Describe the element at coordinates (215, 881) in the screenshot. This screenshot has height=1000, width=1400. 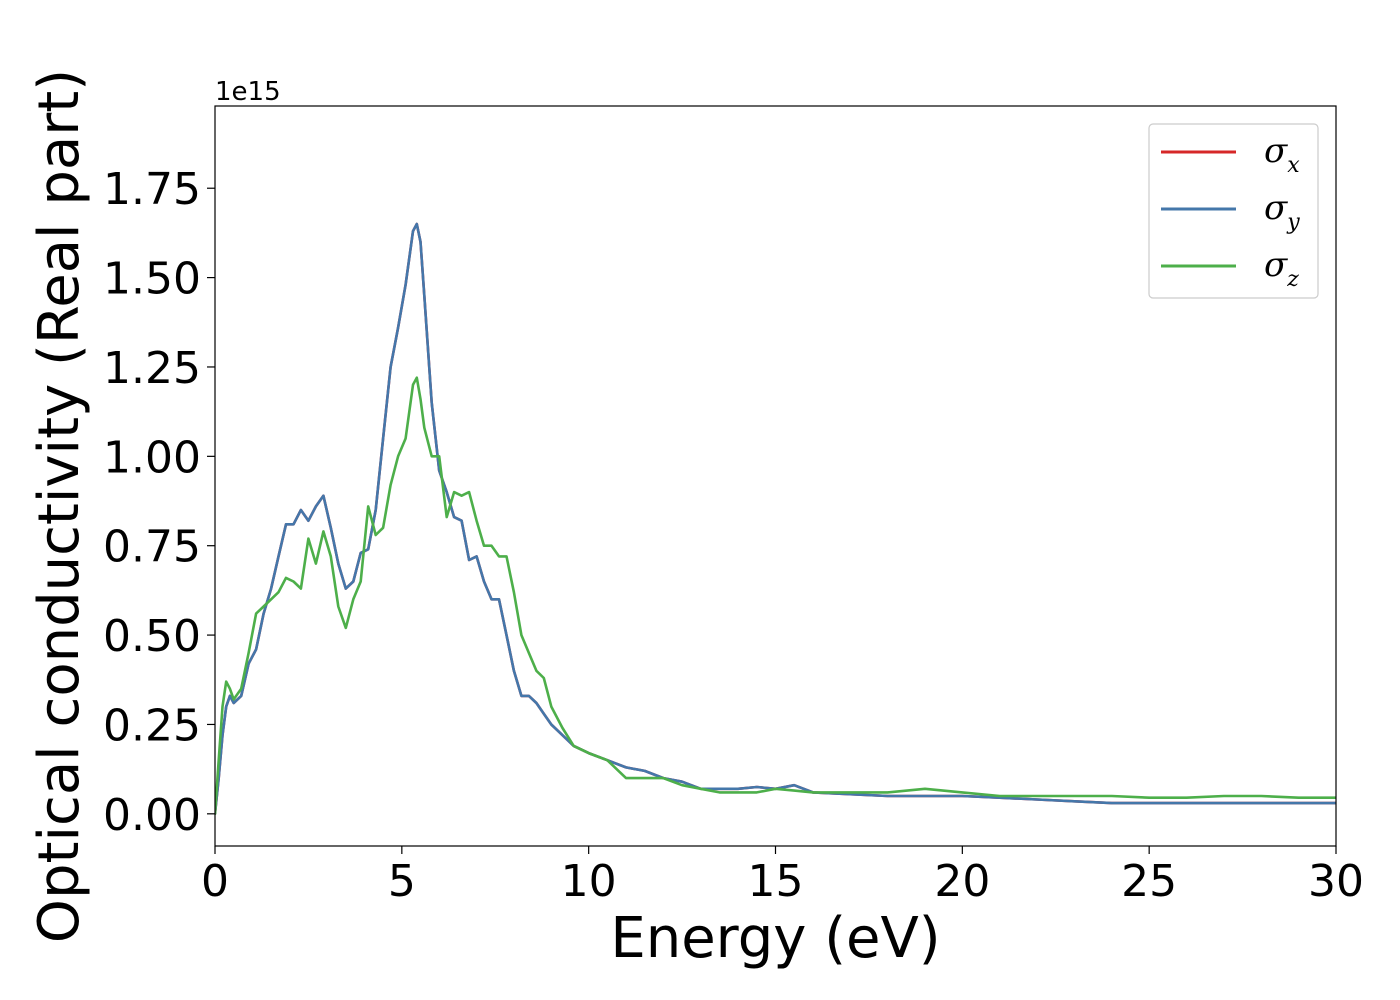
I see `x-tick-label: 0` at that location.